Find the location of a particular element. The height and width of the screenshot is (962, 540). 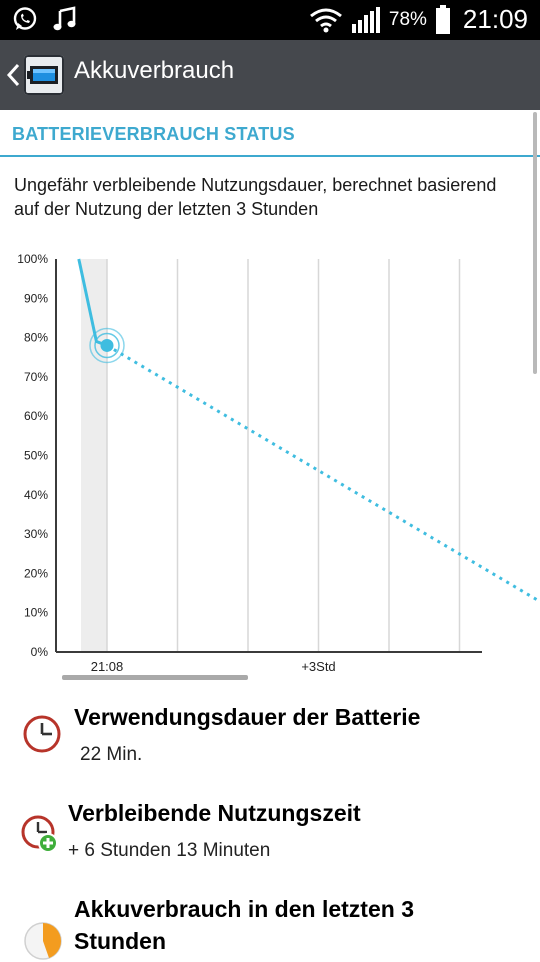

battery-percent: 78% is located at coordinates (407, 19).